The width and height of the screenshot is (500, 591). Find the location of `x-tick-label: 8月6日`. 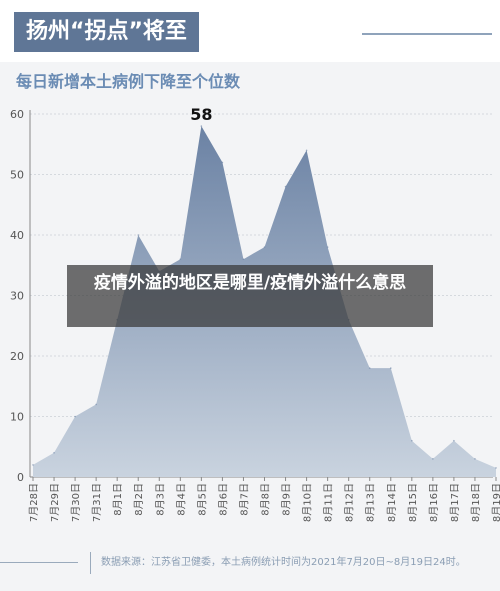

x-tick-label: 8月6日 is located at coordinates (223, 499).